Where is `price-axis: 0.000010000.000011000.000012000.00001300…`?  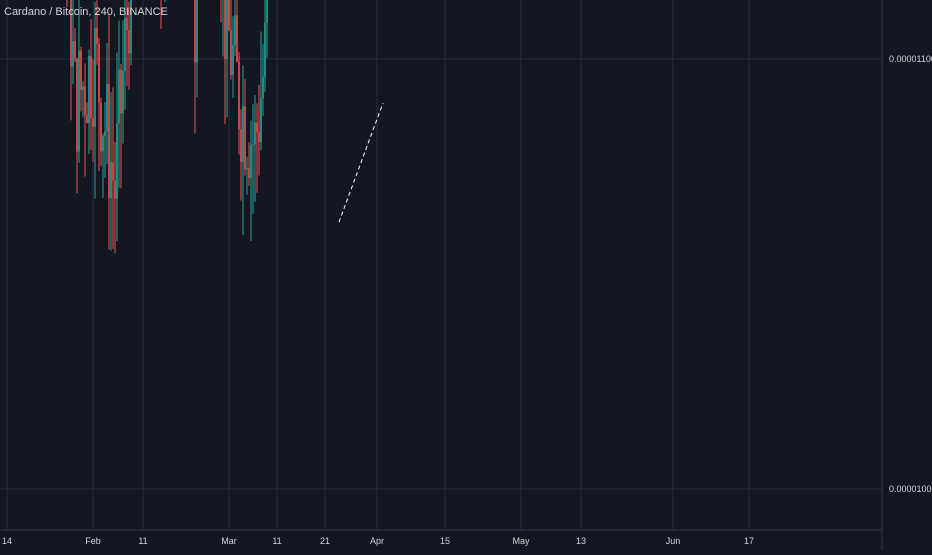 price-axis: 0.000010000.000011000.000012000.00001300… is located at coordinates (906, 275).